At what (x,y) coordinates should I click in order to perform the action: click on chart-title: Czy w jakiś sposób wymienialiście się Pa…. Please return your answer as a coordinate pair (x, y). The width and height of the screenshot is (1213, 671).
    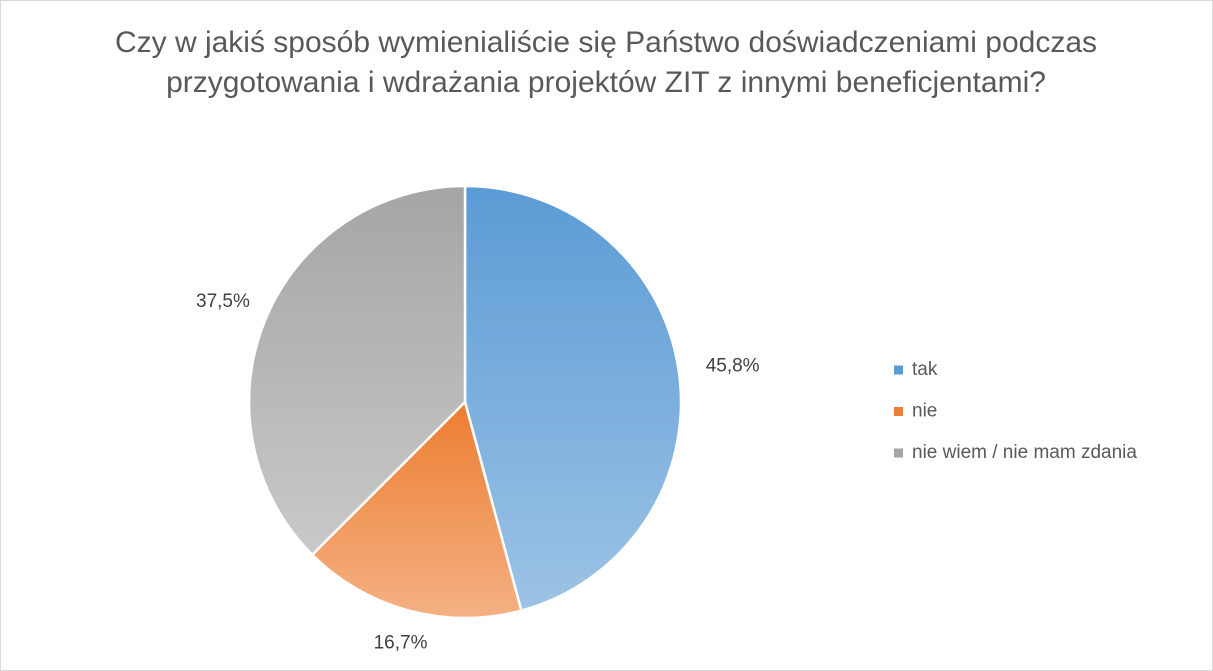
    Looking at the image, I should click on (606, 62).